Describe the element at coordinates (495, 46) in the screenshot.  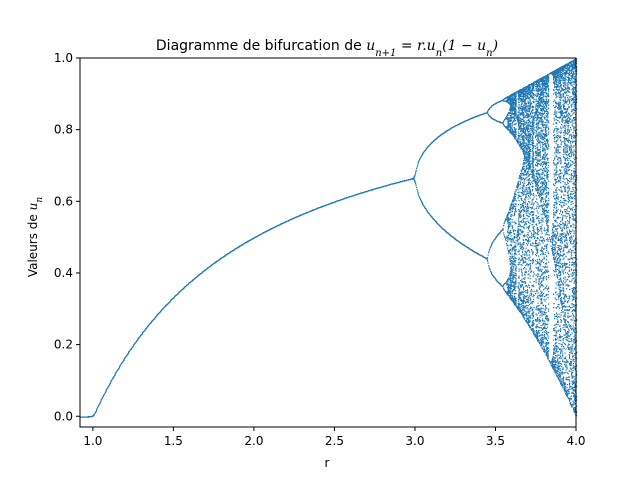
I see `title-close: )` at that location.